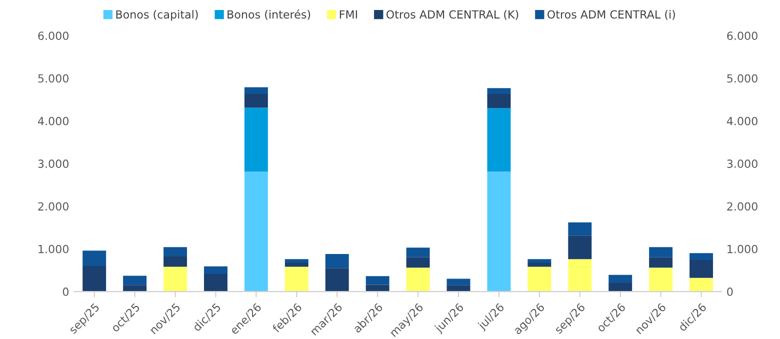 The width and height of the screenshot is (780, 339). What do you see at coordinates (269, 15) in the screenshot?
I see `legend-label: Bonos (interés)` at bounding box center [269, 15].